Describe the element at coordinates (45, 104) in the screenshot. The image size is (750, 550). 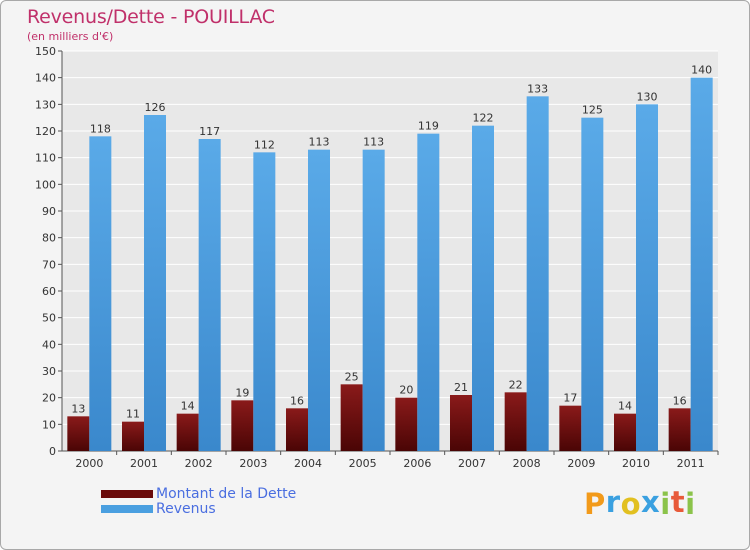
I see `y-tick-label: 130` at that location.